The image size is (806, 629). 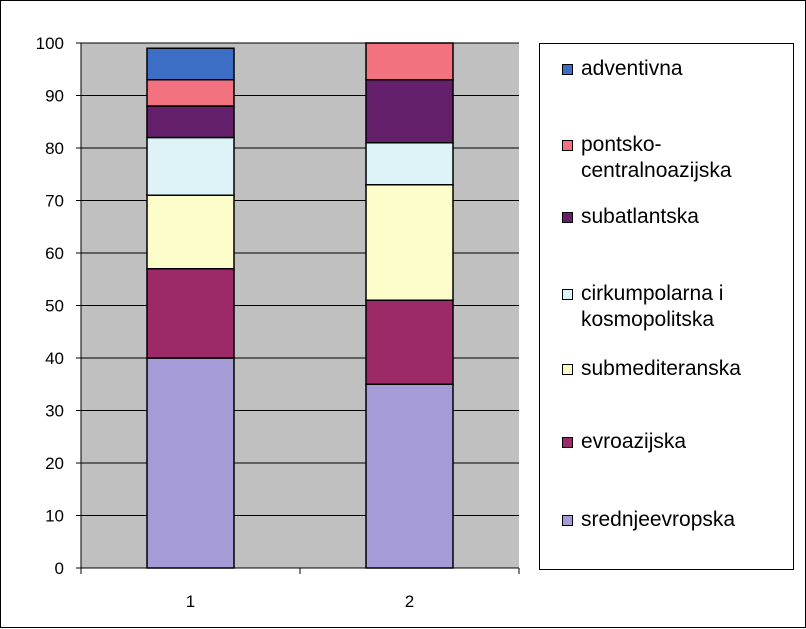 What do you see at coordinates (648, 319) in the screenshot?
I see `legend-label-line: kosmopolitska` at bounding box center [648, 319].